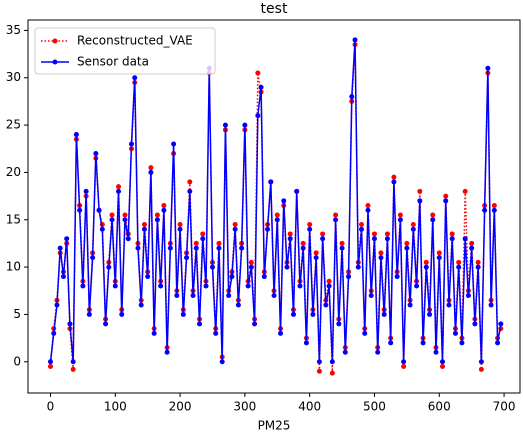 The height and width of the screenshot is (439, 523). I want to click on y-tick-label: 35, so click(13, 30).